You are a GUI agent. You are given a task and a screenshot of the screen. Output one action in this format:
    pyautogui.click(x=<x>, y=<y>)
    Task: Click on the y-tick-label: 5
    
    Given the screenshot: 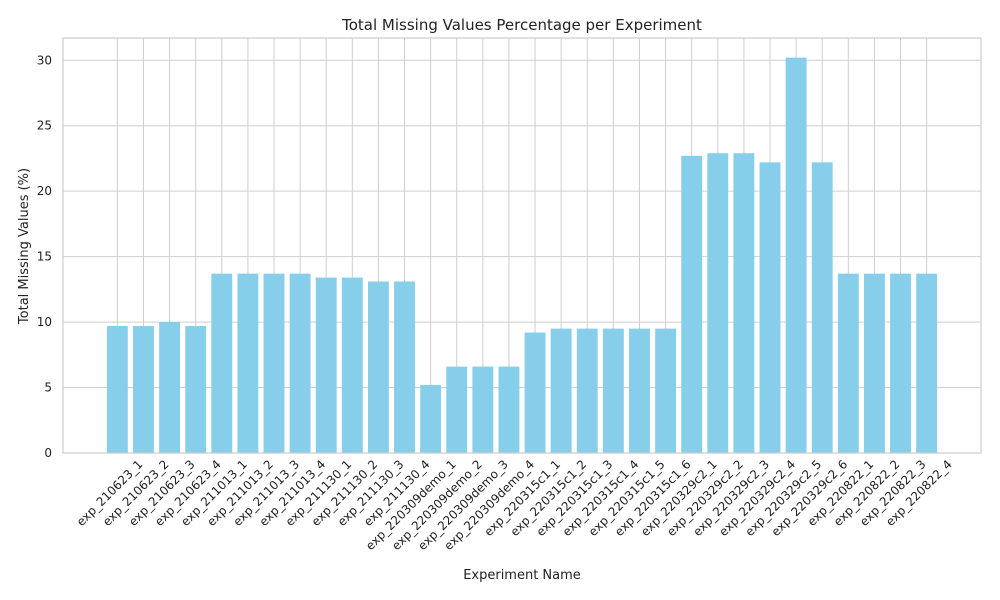 What is the action you would take?
    pyautogui.click(x=48, y=388)
    